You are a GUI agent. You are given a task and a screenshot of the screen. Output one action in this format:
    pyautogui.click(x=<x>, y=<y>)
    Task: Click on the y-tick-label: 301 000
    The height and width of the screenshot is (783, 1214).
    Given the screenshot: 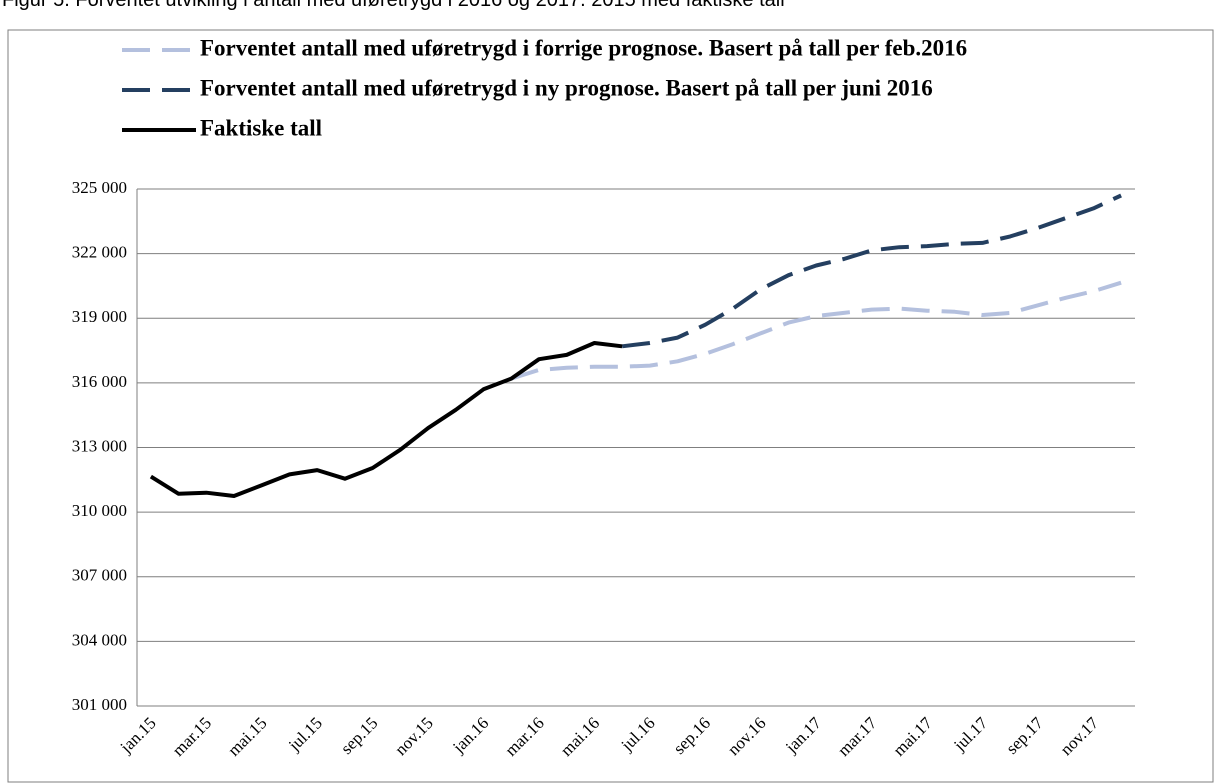 What is the action you would take?
    pyautogui.click(x=99, y=704)
    